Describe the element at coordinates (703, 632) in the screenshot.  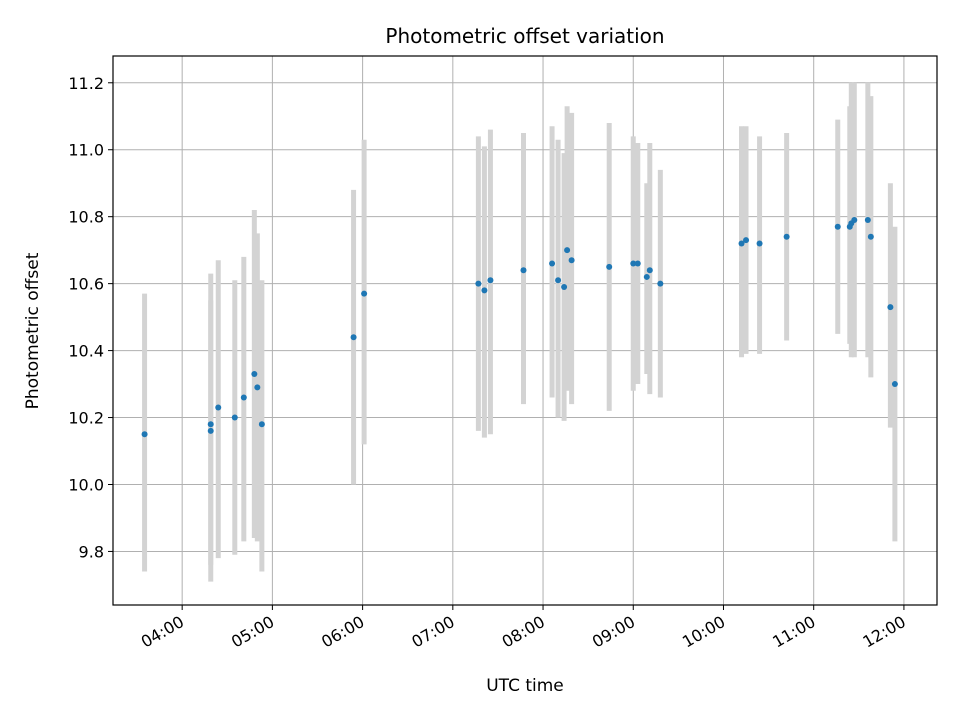
I see `x-tick-label: 10:00` at that location.